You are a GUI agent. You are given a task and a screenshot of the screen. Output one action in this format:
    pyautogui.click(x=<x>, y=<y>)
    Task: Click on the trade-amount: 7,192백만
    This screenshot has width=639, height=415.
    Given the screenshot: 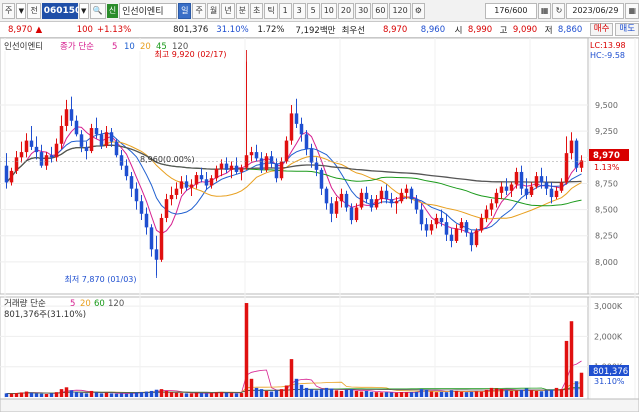 What is the action you would take?
    pyautogui.click(x=315, y=30)
    